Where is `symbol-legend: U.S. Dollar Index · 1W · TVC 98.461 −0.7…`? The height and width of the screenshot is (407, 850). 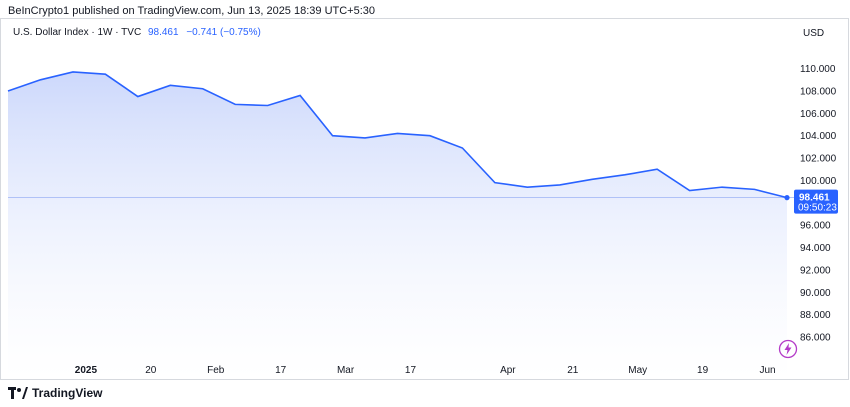 symbol-legend: U.S. Dollar Index · 1W · TVC 98.461 −0.7… is located at coordinates (137, 32).